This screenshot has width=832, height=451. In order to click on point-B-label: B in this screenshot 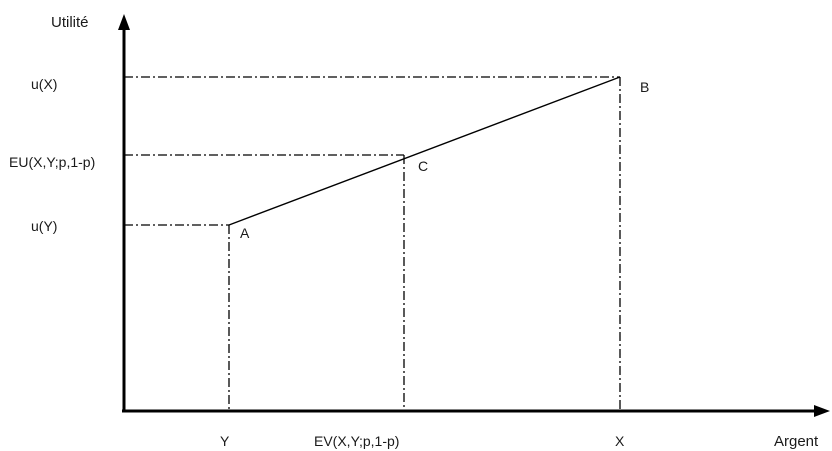, I will do `click(644, 87)`.